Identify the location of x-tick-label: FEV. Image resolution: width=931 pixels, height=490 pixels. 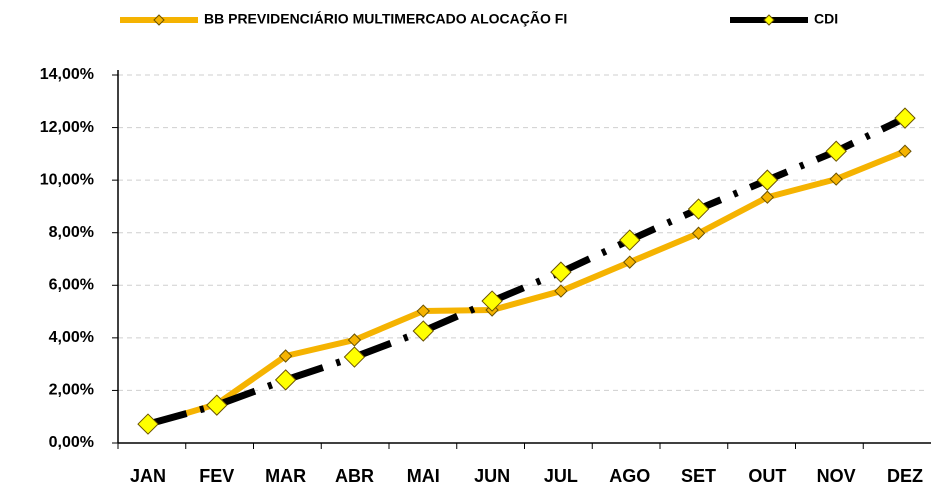
(216, 476).